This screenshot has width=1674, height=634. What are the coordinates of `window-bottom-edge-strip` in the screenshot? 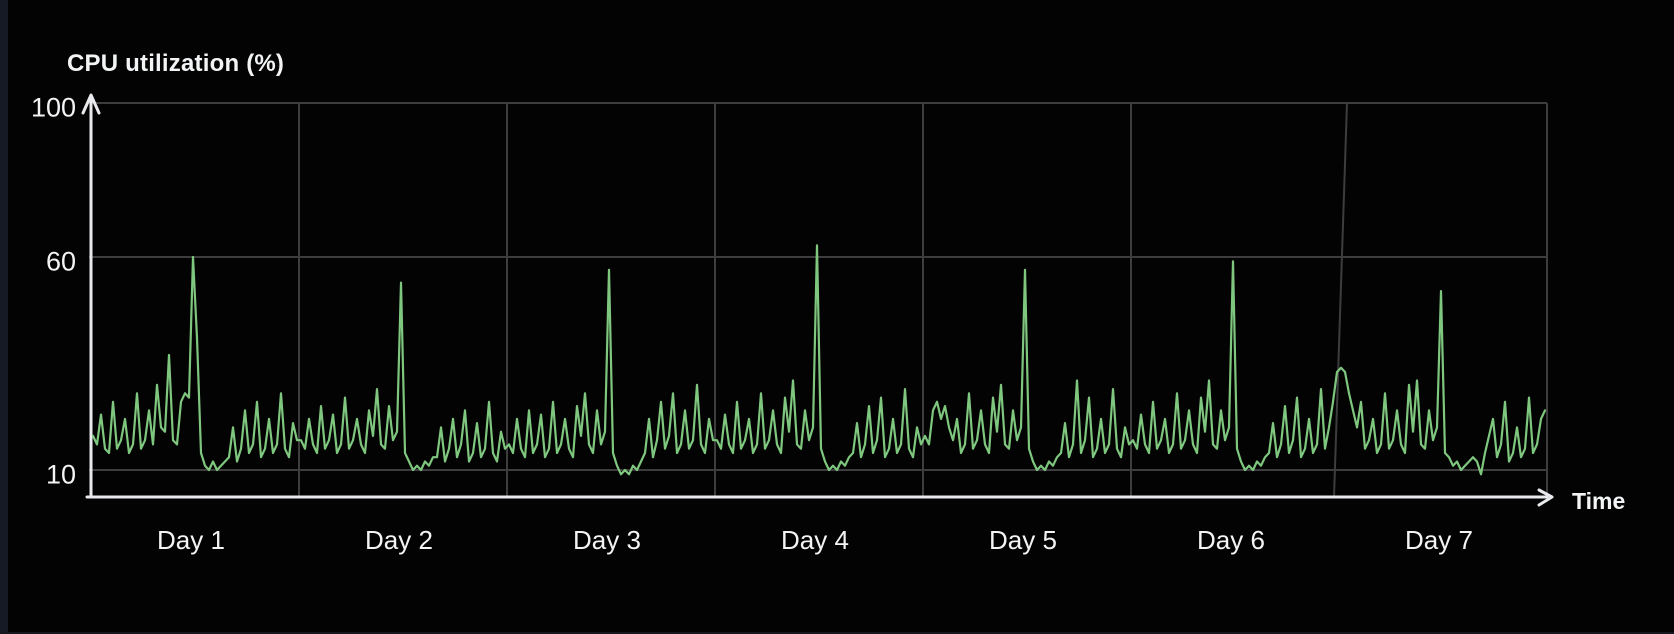 It's located at (837, 633).